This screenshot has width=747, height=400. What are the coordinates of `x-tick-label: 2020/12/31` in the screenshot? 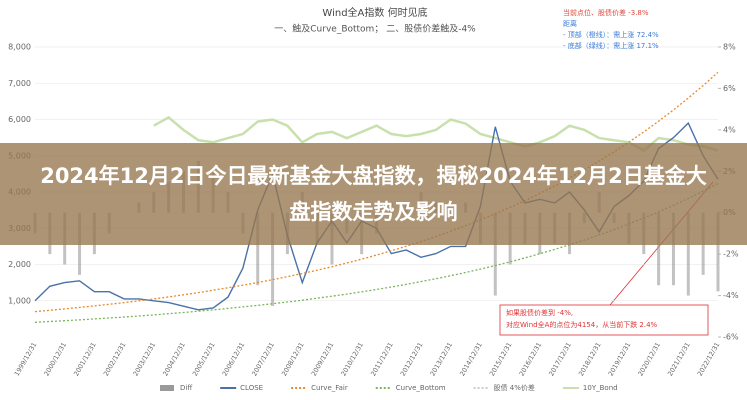 It's located at (649, 359).